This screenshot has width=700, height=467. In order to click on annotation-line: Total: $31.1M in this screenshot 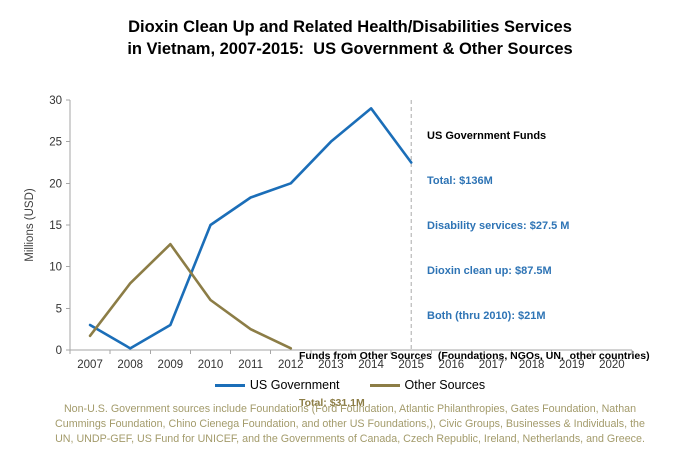, I will do `click(332, 402)`.